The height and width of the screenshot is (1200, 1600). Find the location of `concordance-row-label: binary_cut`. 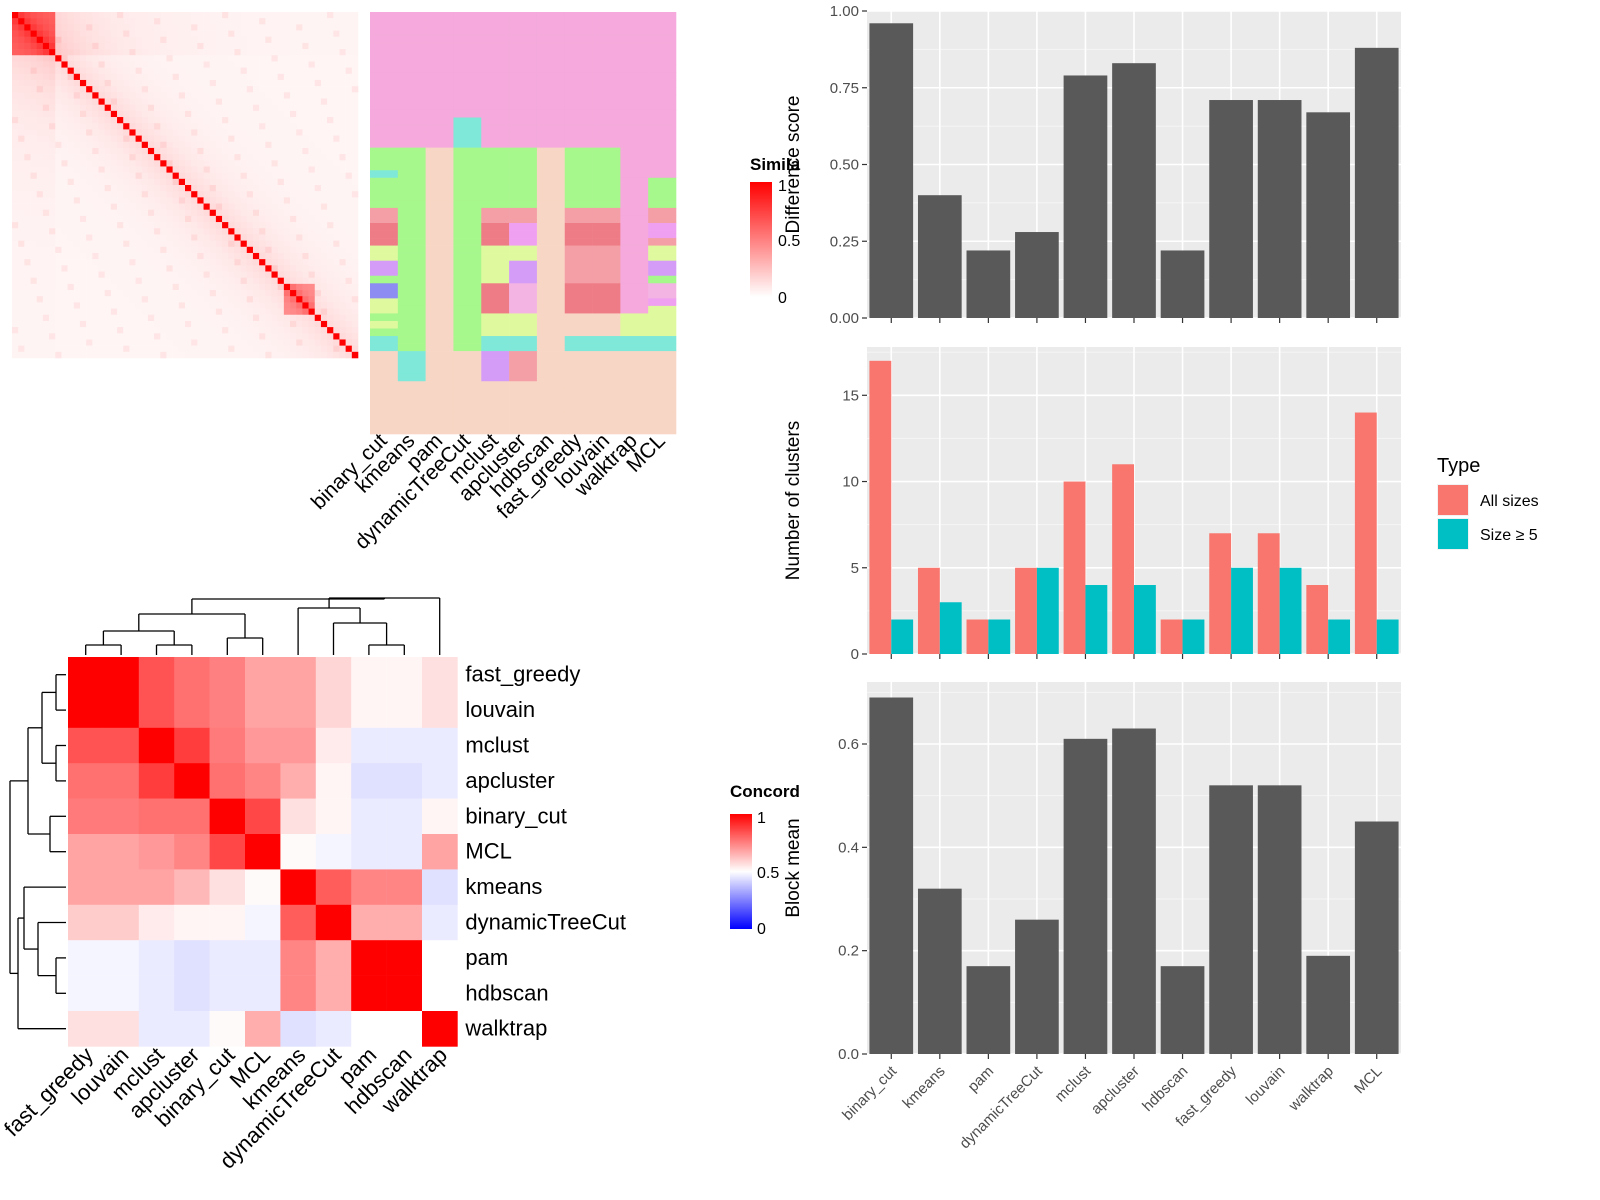

concordance-row-label: binary_cut is located at coordinates (516, 815).